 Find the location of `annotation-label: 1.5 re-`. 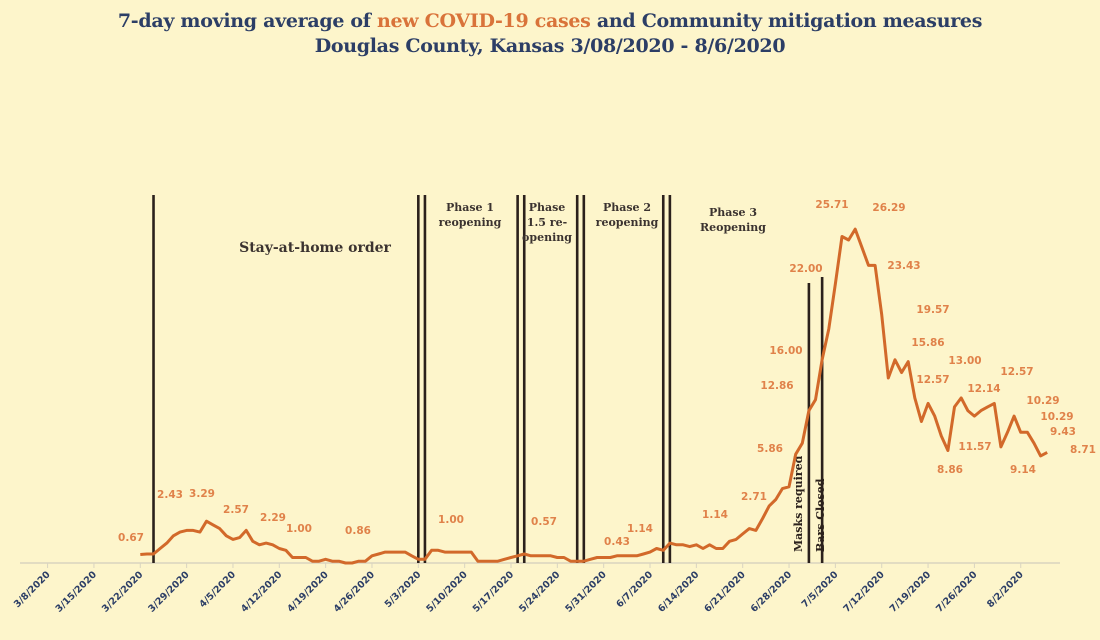

annotation-label: 1.5 re- is located at coordinates (547, 222).